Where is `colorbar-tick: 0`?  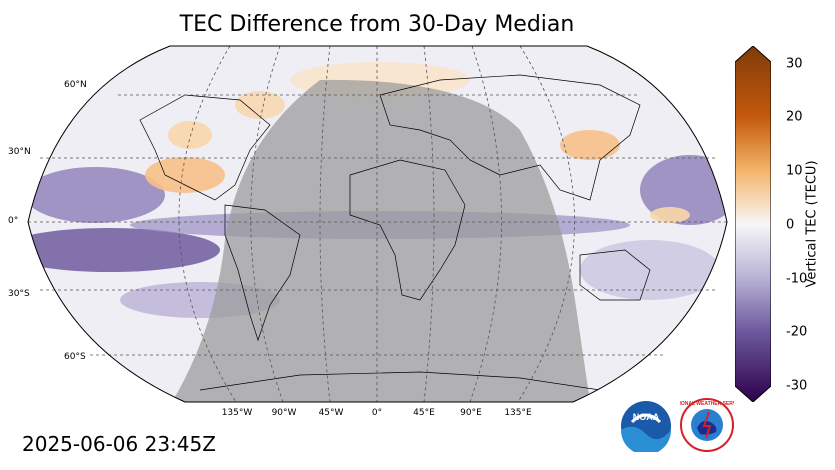 colorbar-tick: 0 is located at coordinates (790, 225).